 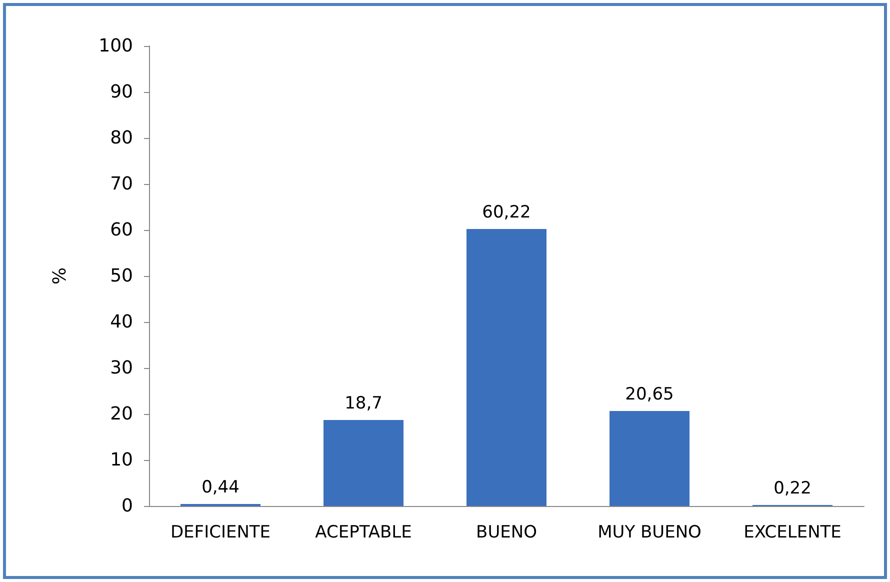 What do you see at coordinates (127, 506) in the screenshot?
I see `y-tick-label: 0` at bounding box center [127, 506].